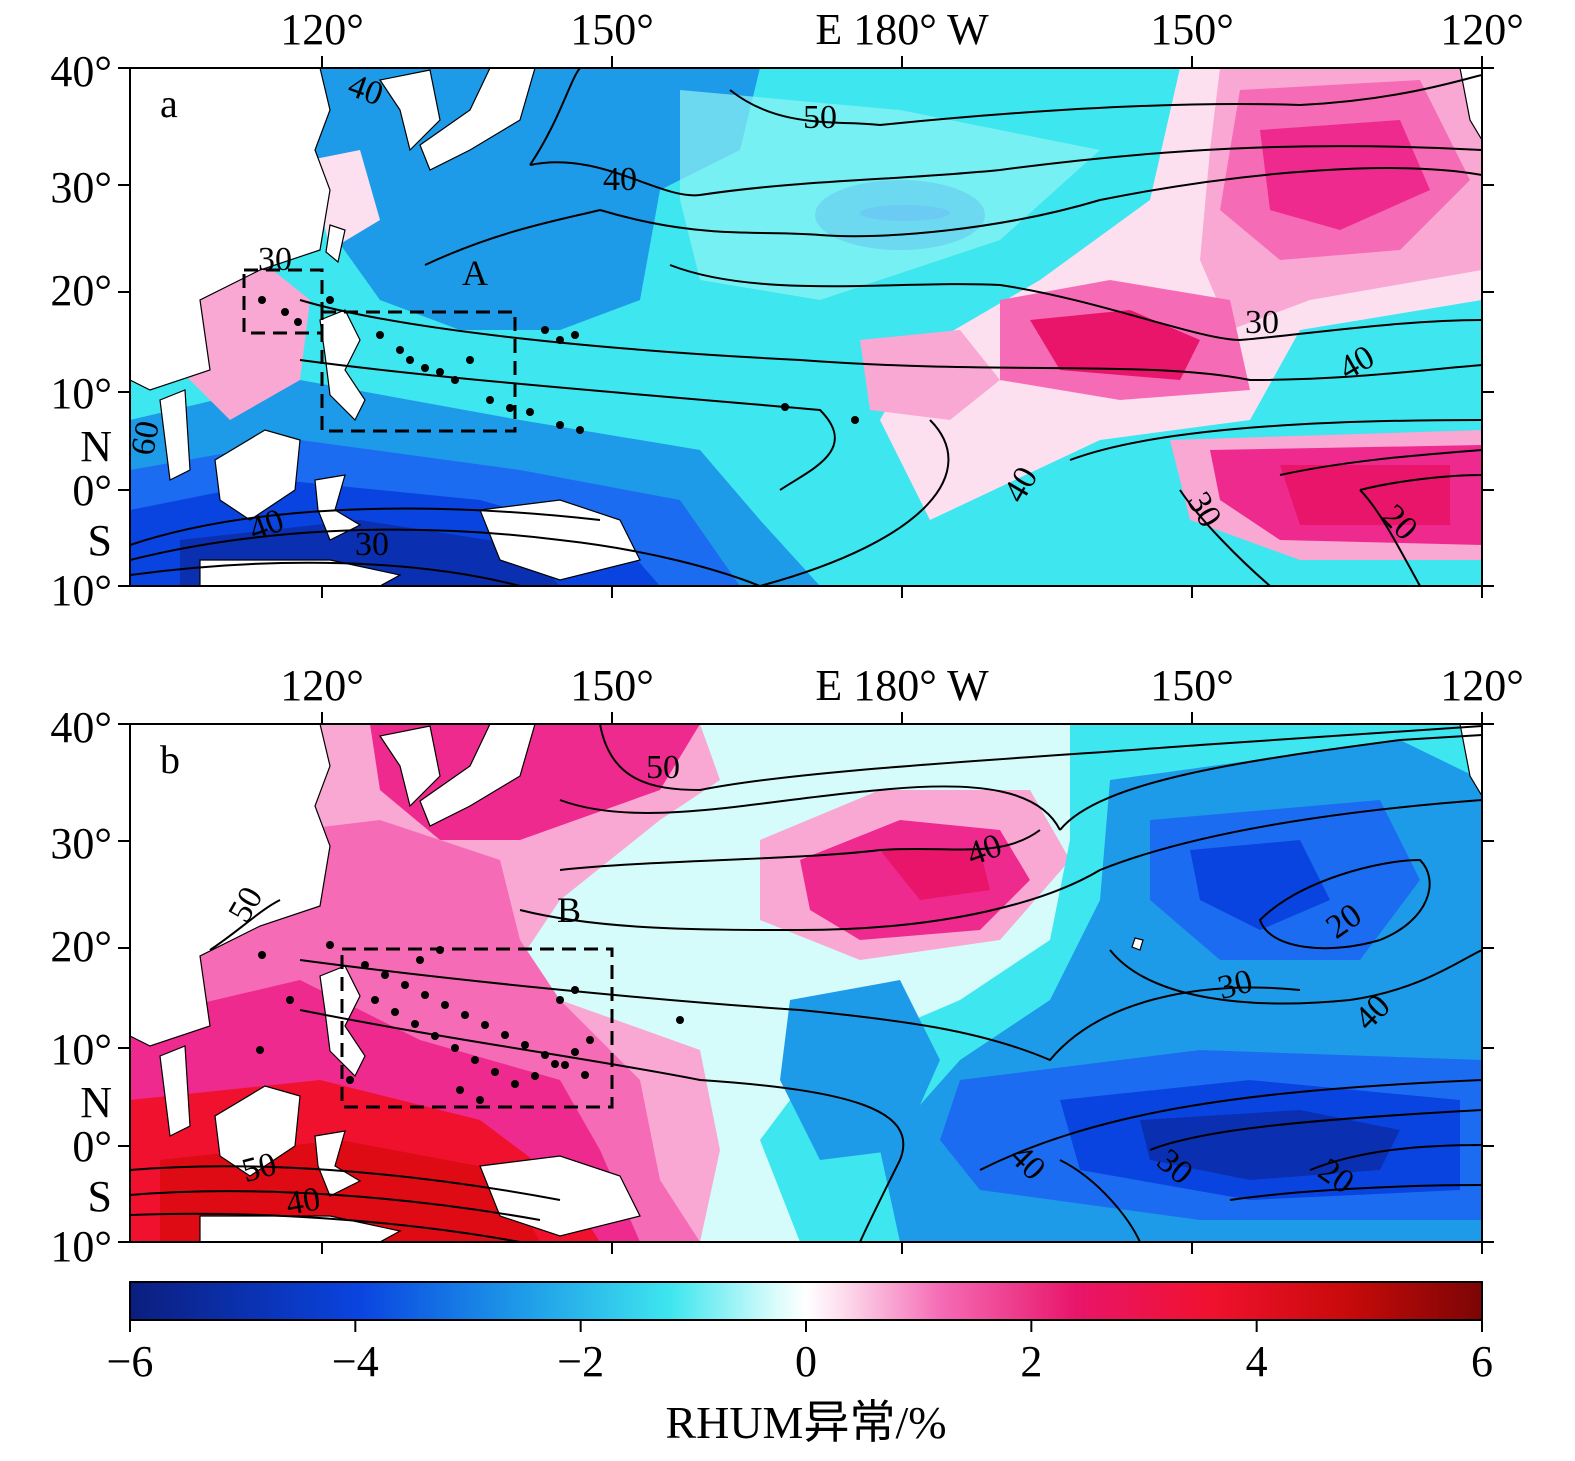 The height and width of the screenshot is (1461, 1575). What do you see at coordinates (1257, 1361) in the screenshot?
I see `colorbar-tick-label: 4` at bounding box center [1257, 1361].